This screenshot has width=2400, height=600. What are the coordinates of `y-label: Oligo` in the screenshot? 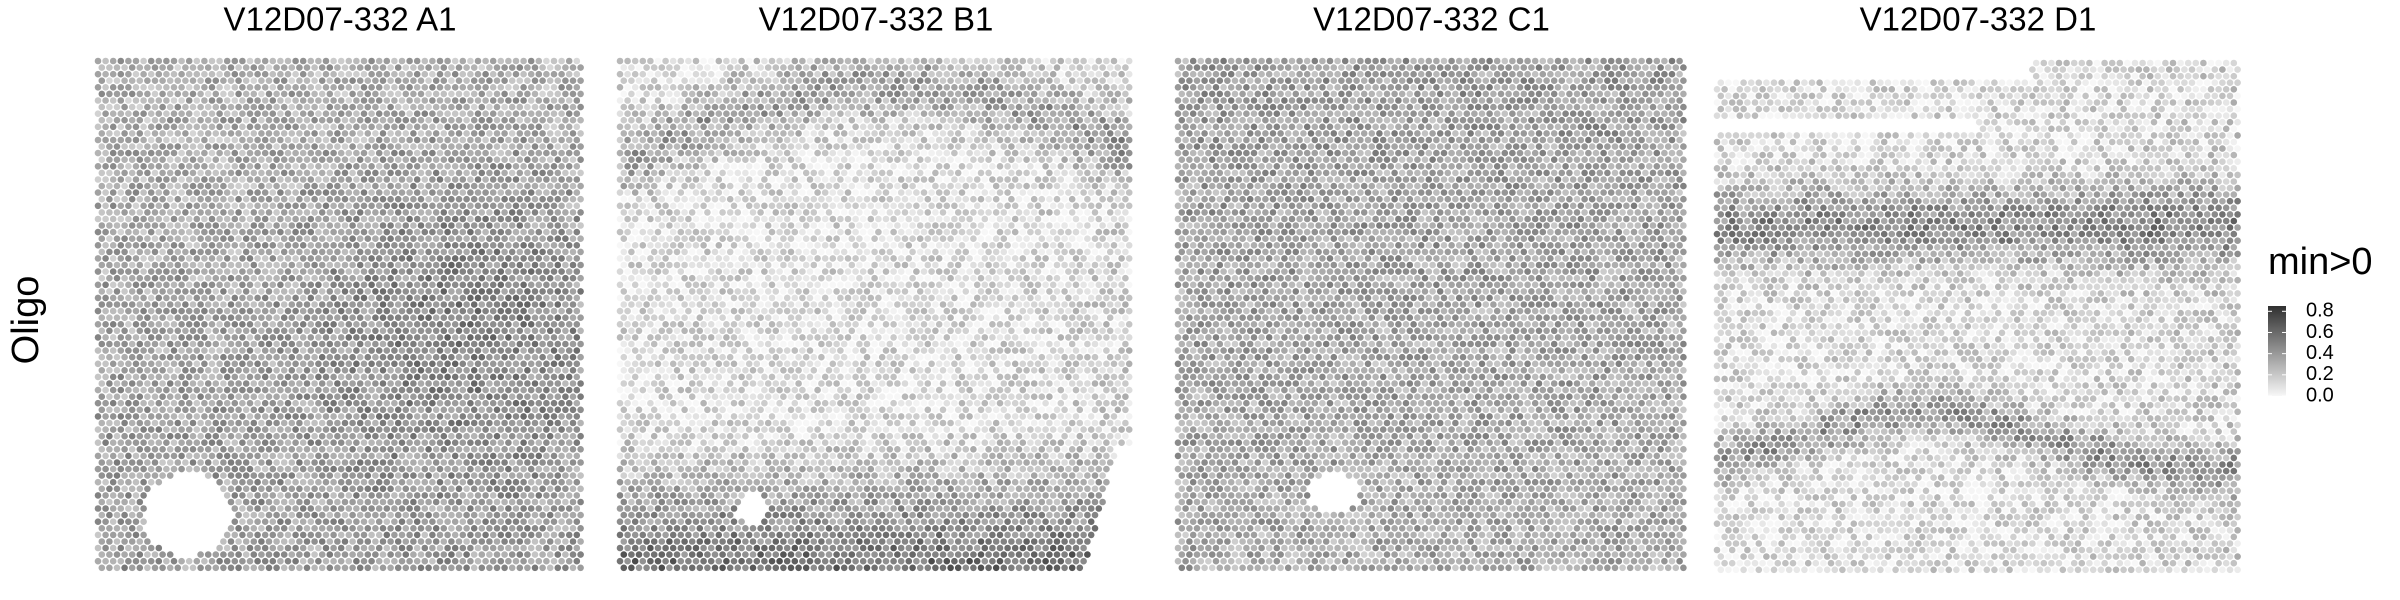 It's located at (26, 320).